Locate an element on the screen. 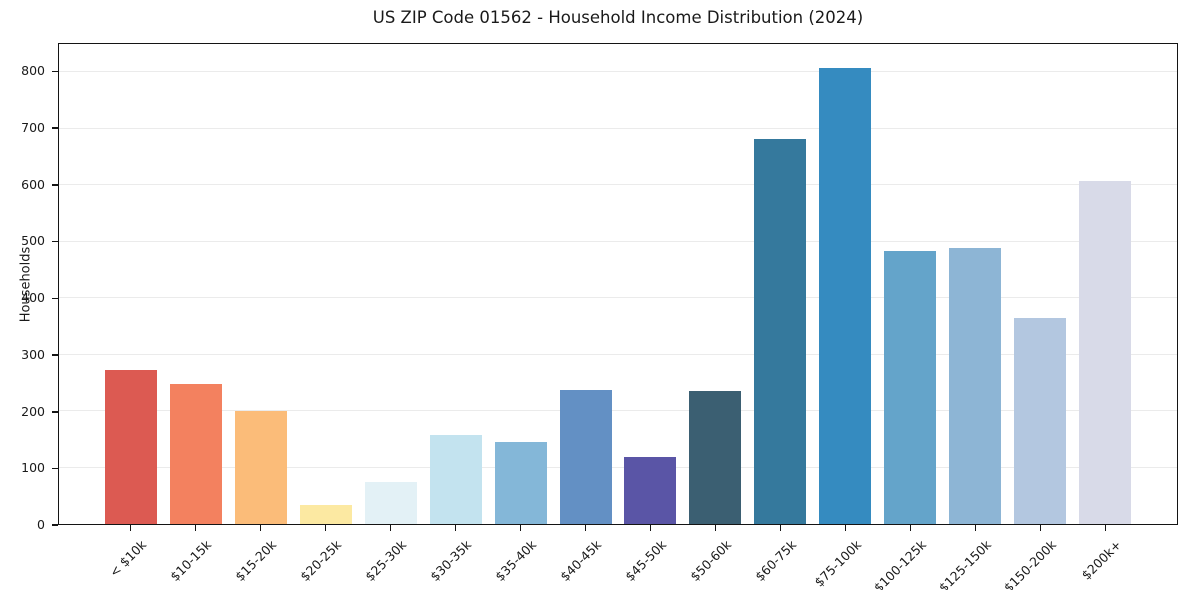 Image resolution: width=1189 pixels, height=590 pixels. x-tick-label: $200k+ is located at coordinates (1101, 560).